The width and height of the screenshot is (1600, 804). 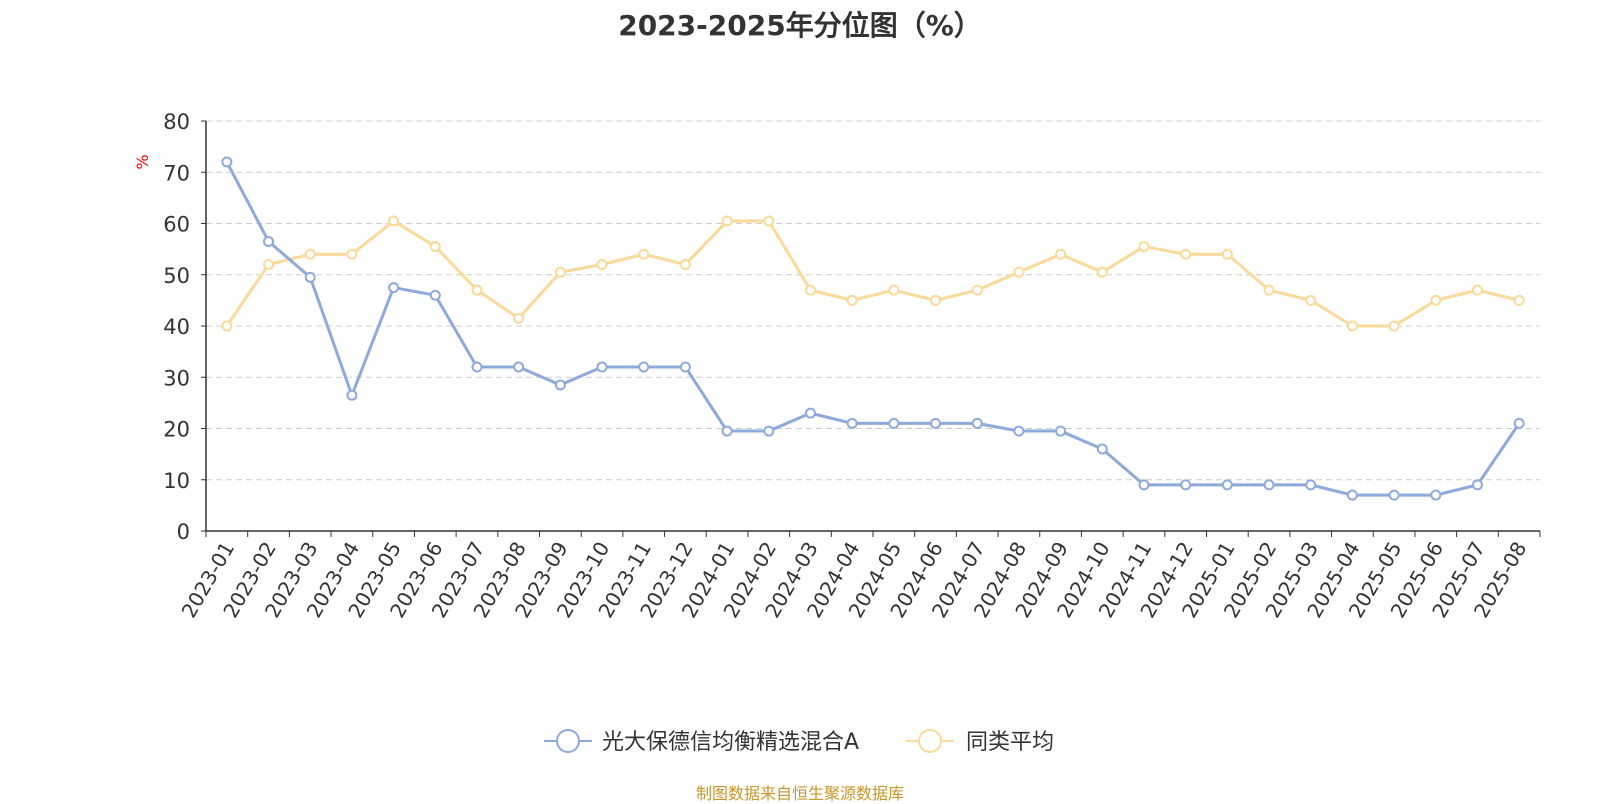 I want to click on legend-label: 光大保德信均衡精选混合A, so click(x=730, y=742).